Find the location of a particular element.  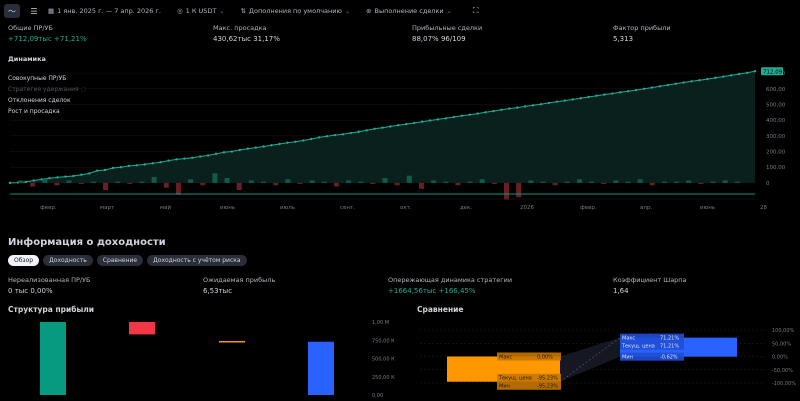

comparison-title: Сравнение is located at coordinates (440, 309).